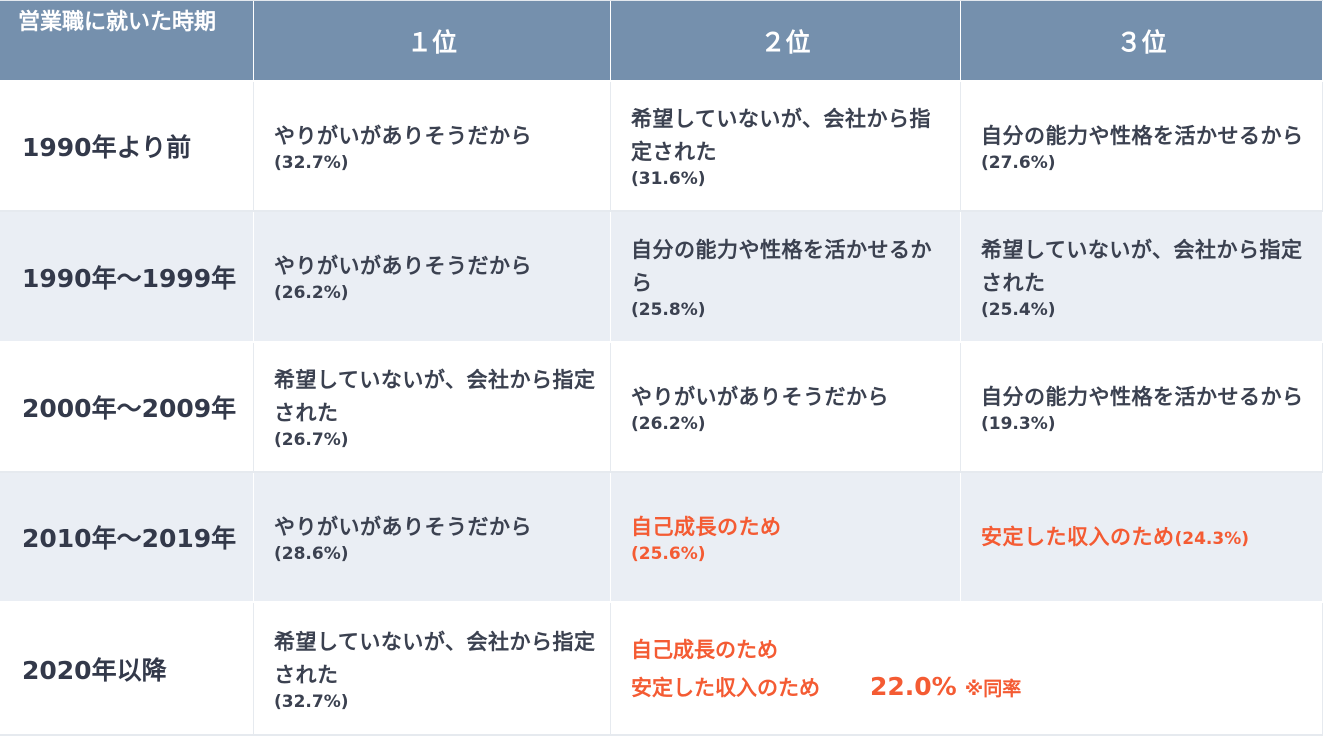 The image size is (1323, 755). I want to click on reason-text-highlight: 安定した収入のため, so click(1078, 536).